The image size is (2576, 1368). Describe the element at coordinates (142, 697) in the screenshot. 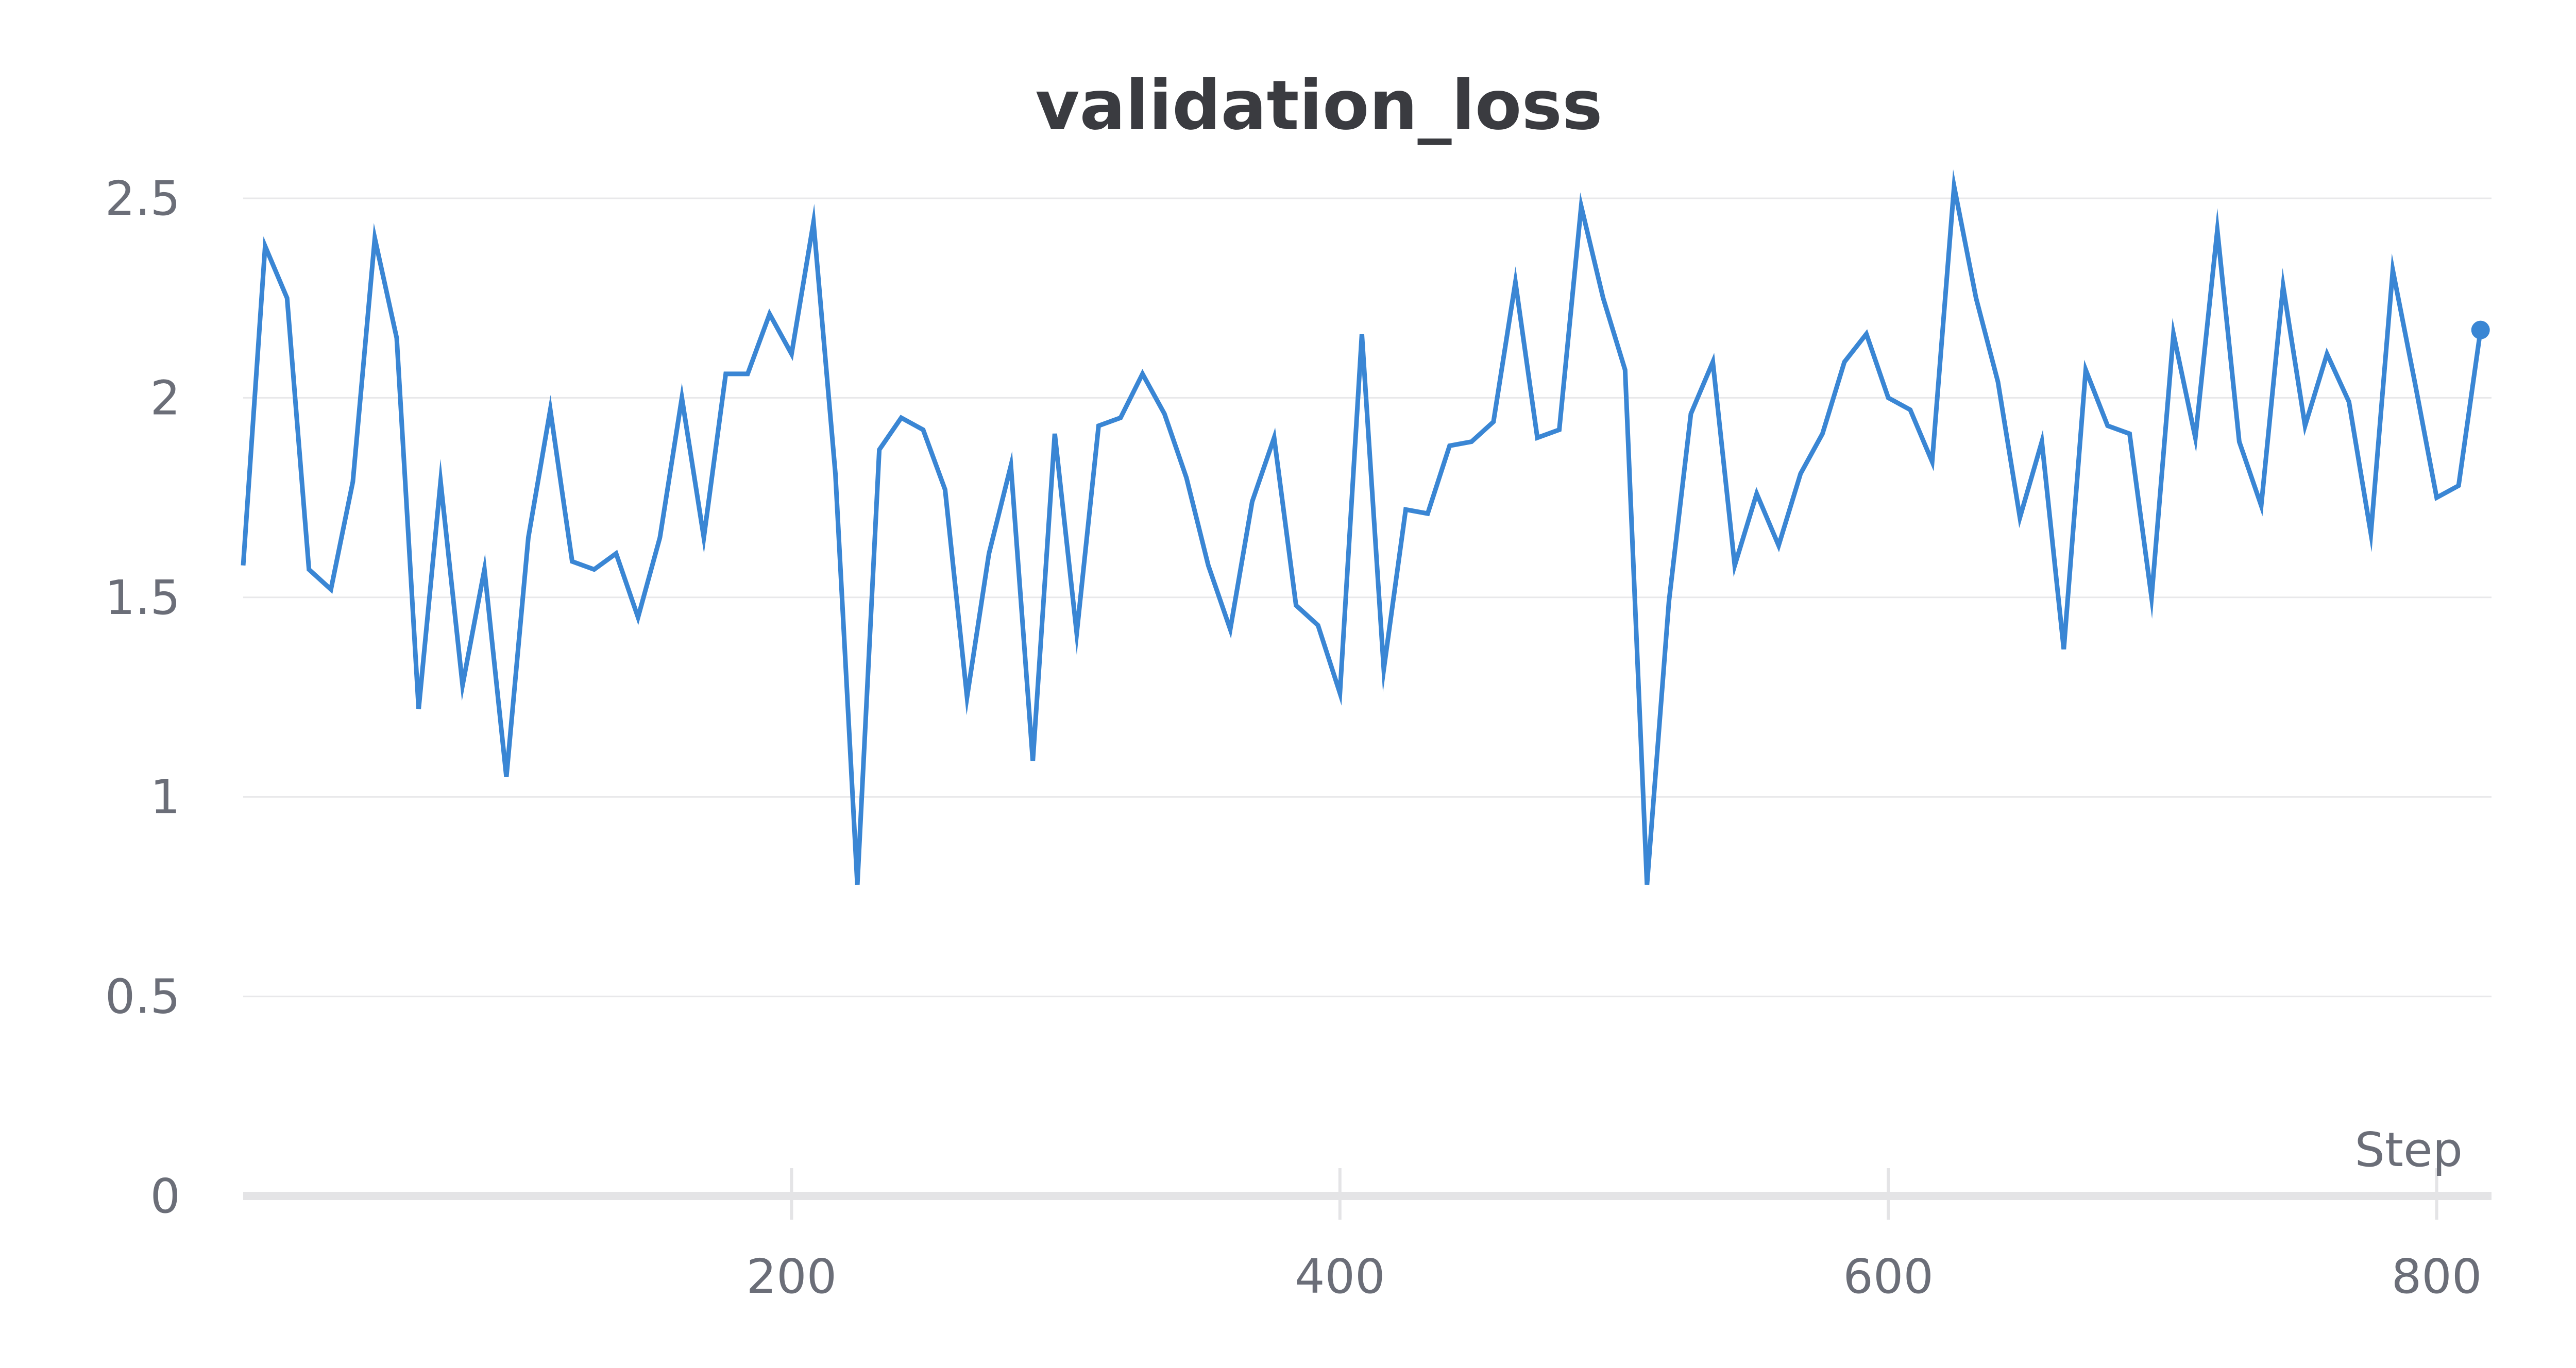

I see `y-axis-tick-labels: 0 0.5 1 1.5 2 2.5` at that location.